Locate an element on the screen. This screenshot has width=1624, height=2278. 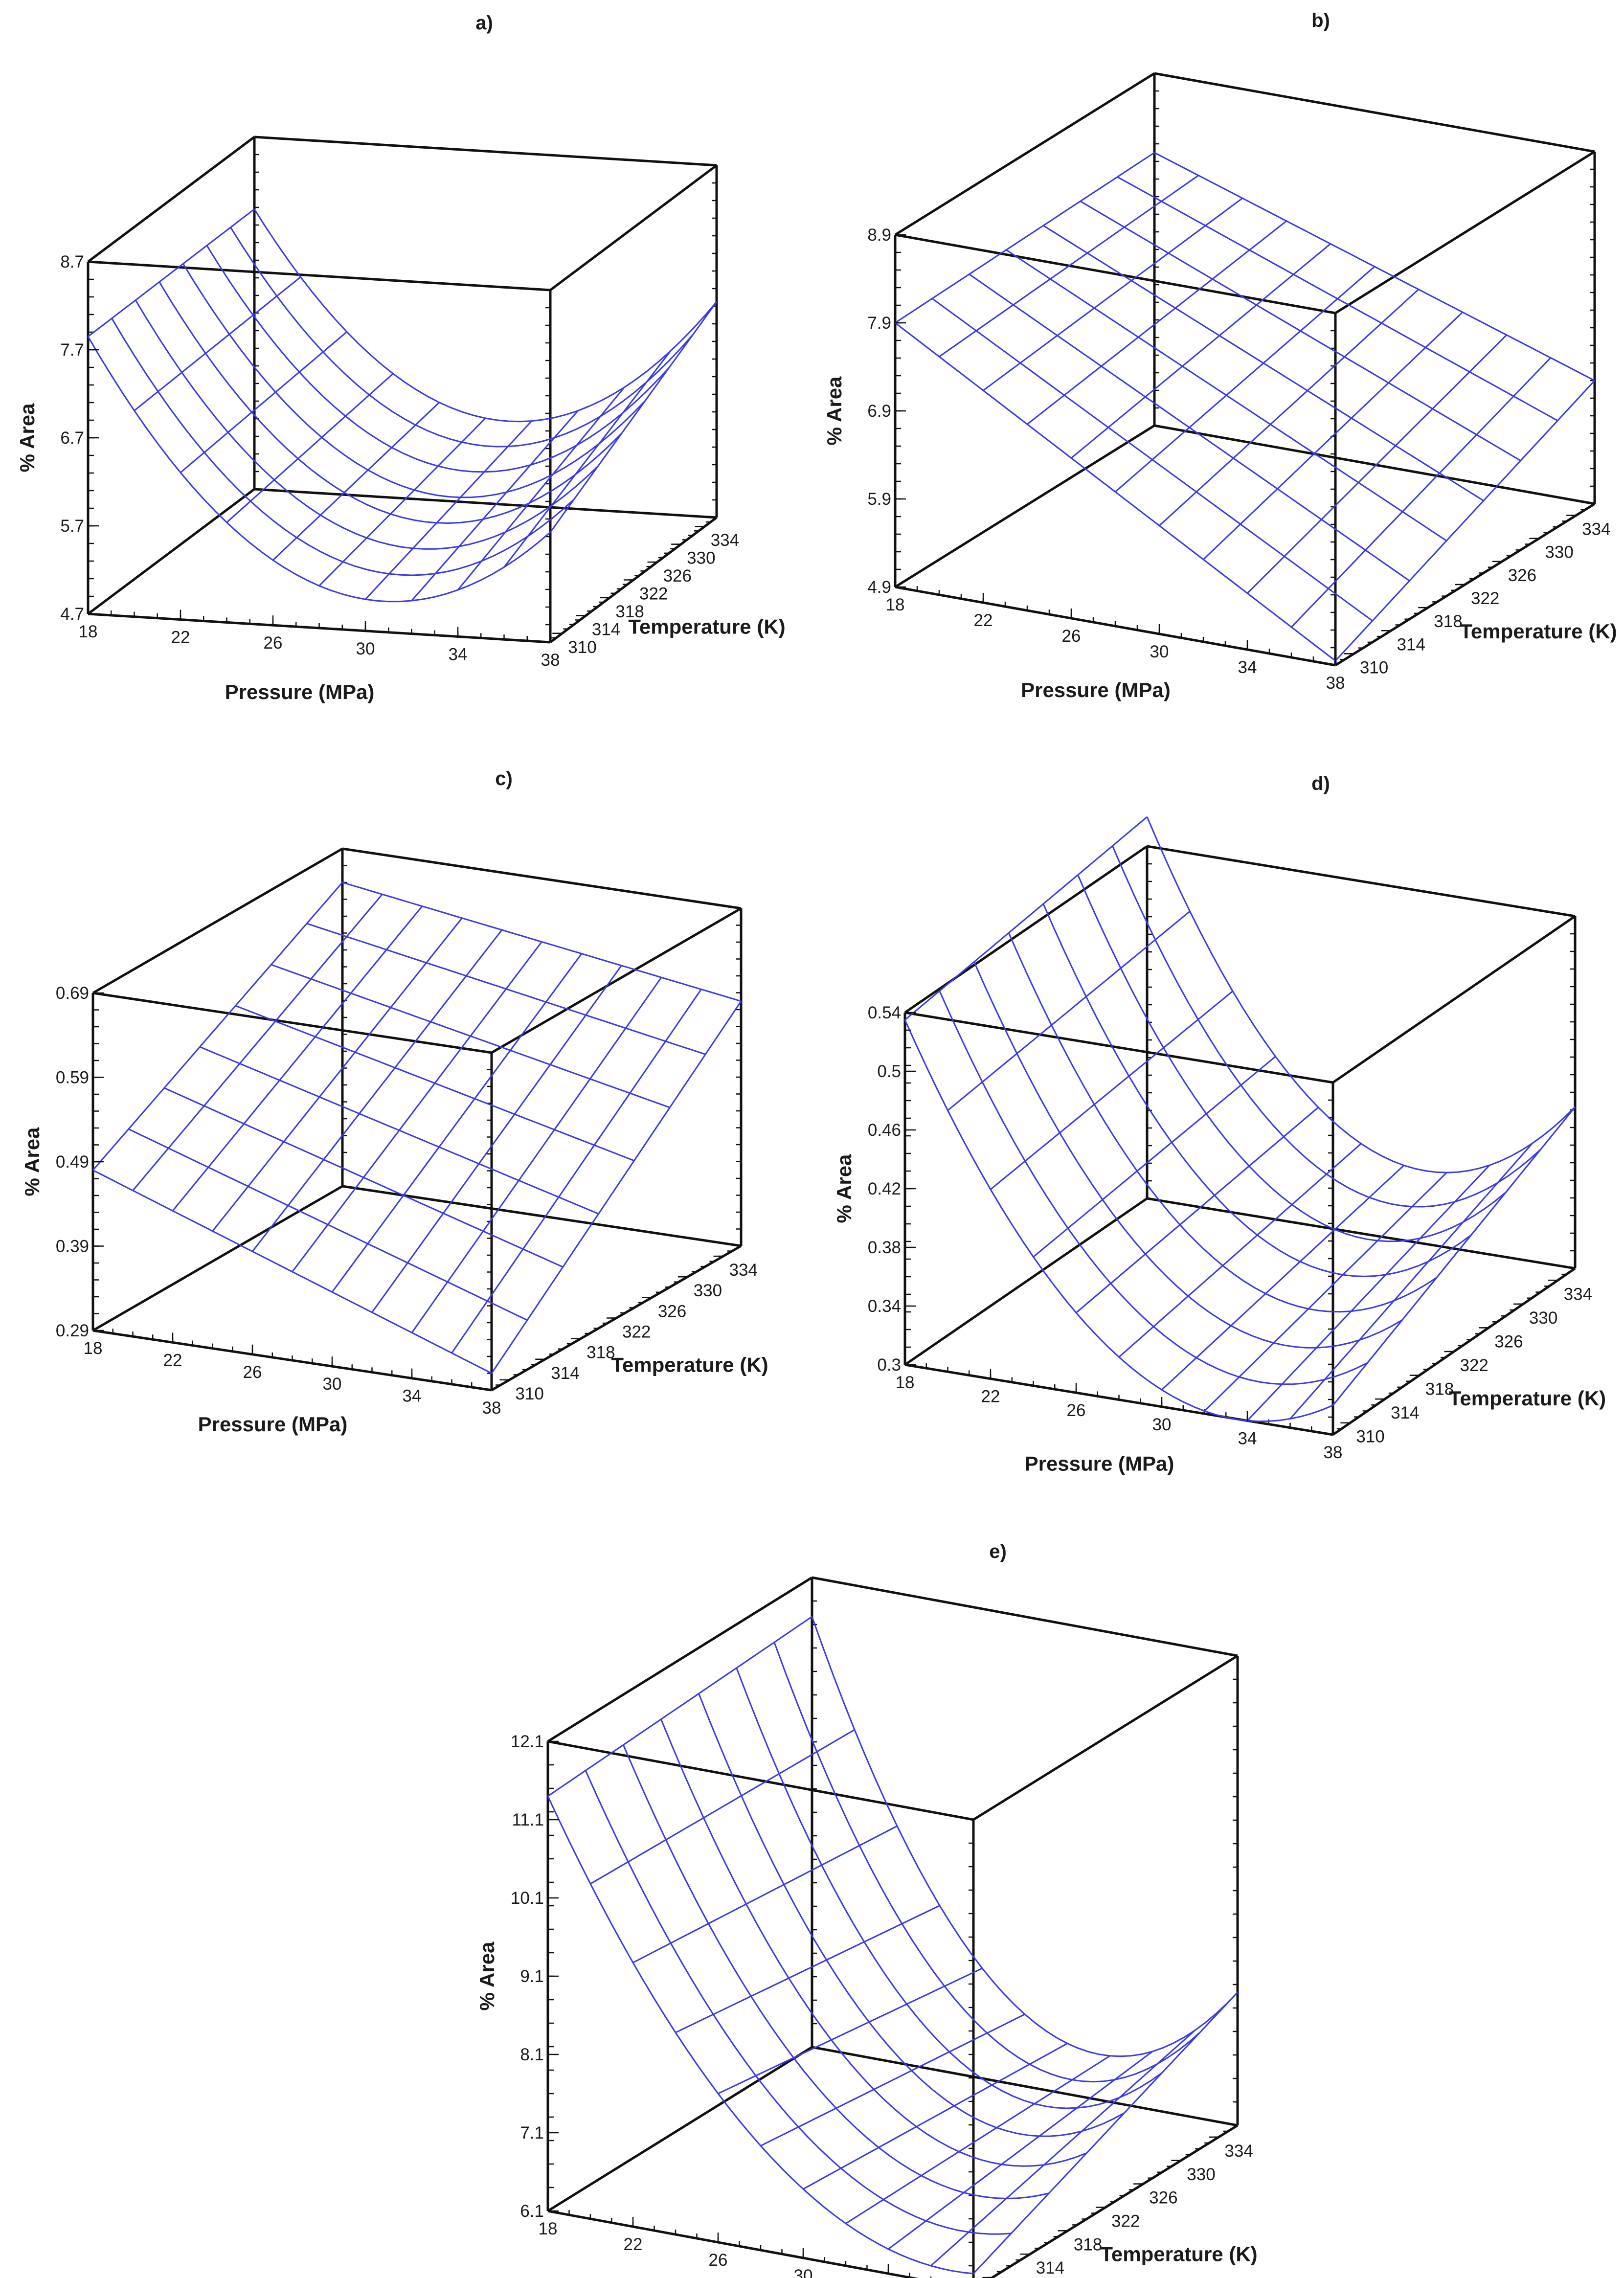
z-tick-label: 0.34 is located at coordinates (884, 1307).